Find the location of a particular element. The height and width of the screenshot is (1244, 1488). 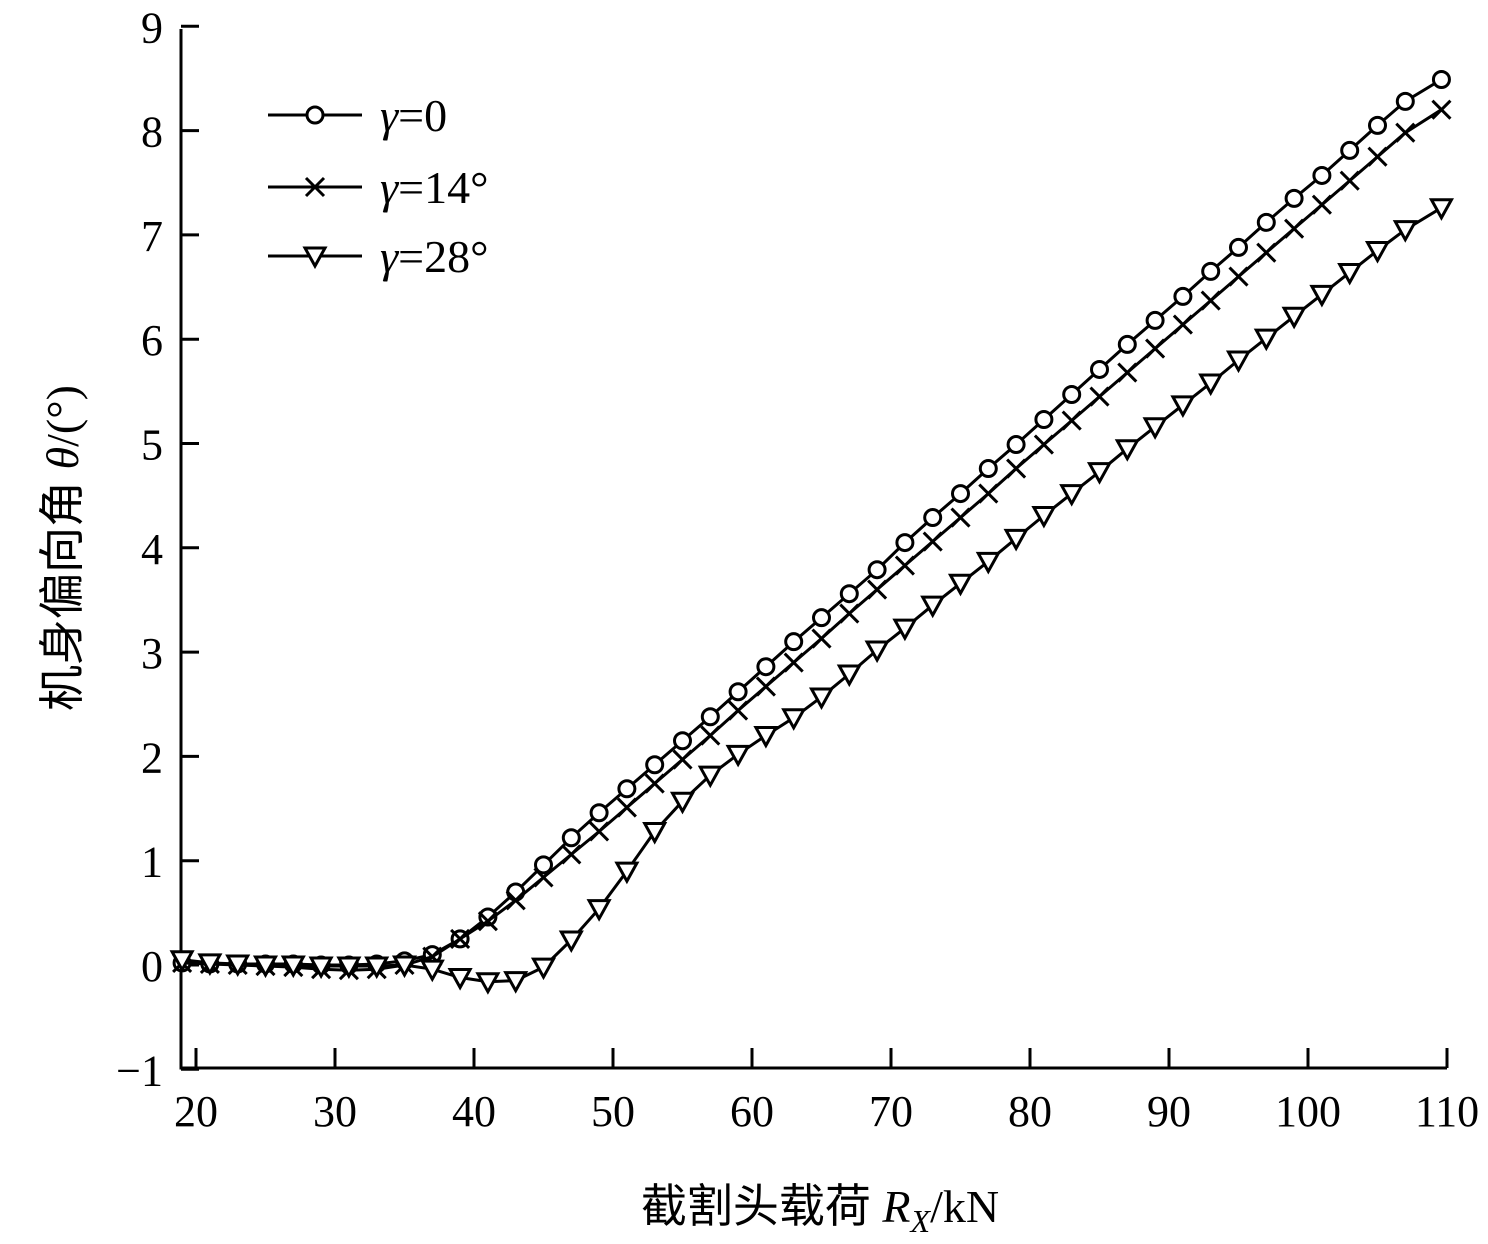

x-tick-label: 90 is located at coordinates (1169, 1111).